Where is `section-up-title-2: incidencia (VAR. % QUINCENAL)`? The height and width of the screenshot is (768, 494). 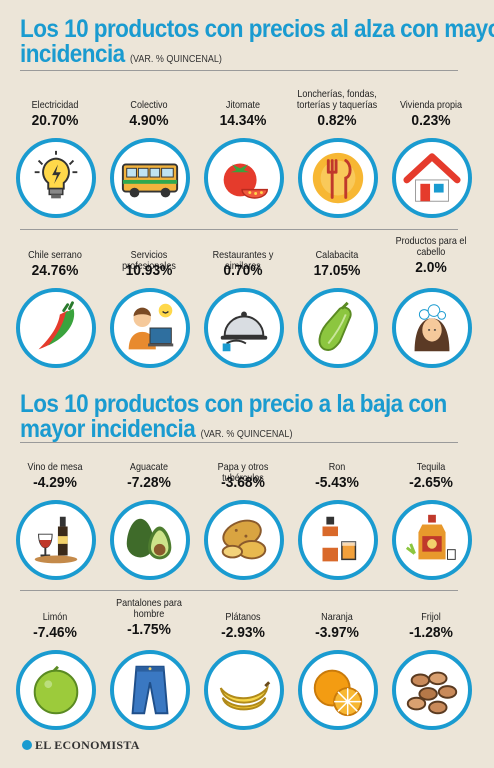 section-up-title-2: incidencia (VAR. % QUINCENAL) is located at coordinates (121, 57).